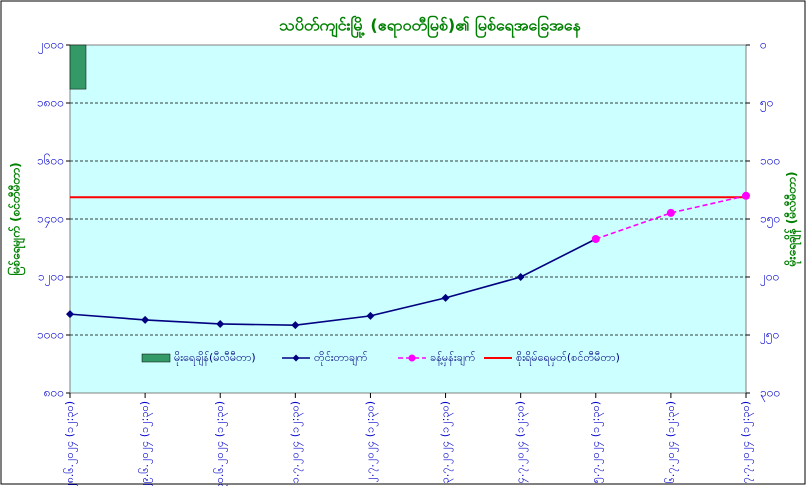 This screenshot has height=490, width=807. What do you see at coordinates (50, 160) in the screenshot?
I see `y-tick-label: ၁၆၀၀` at bounding box center [50, 160].